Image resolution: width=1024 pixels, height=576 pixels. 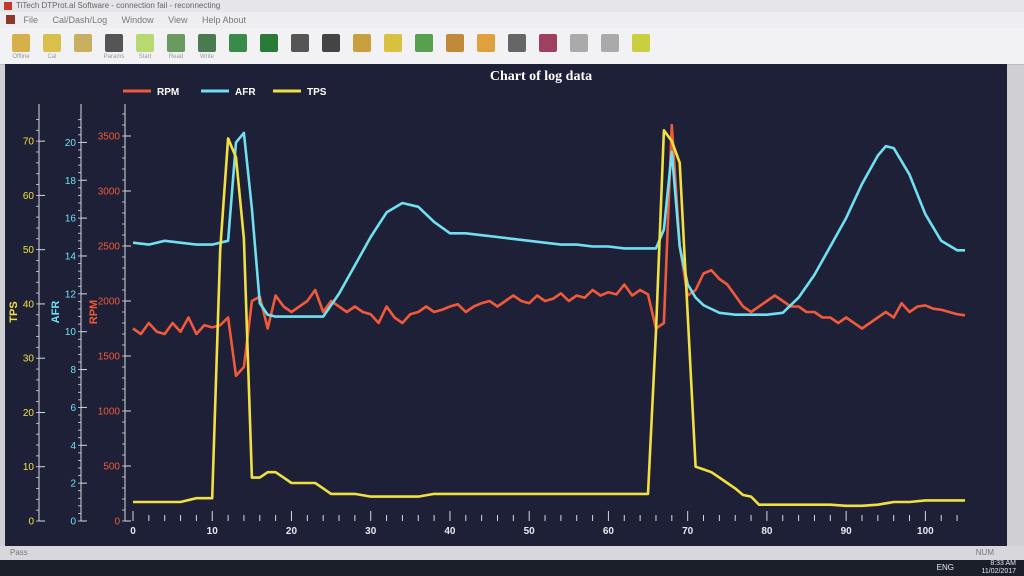 I want to click on menu-view: View, so click(x=178, y=20).